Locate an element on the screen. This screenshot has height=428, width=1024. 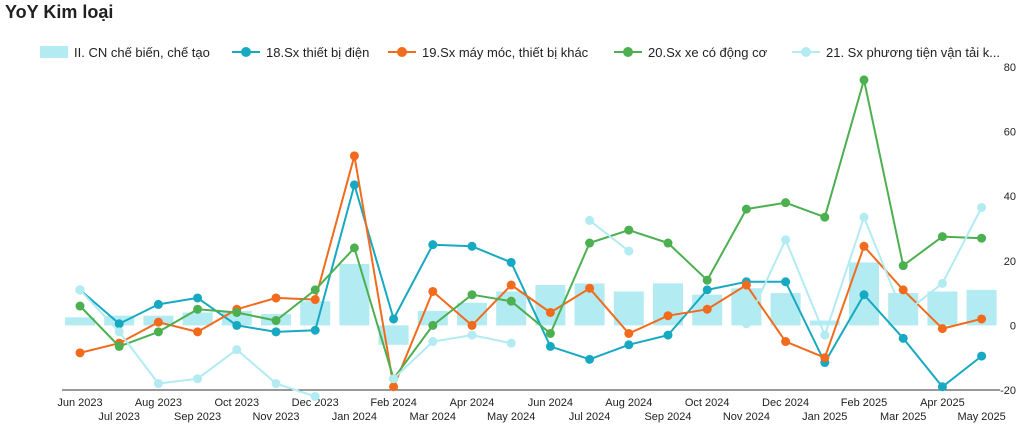
x-tick-label: Apr 2025 is located at coordinates (942, 403).